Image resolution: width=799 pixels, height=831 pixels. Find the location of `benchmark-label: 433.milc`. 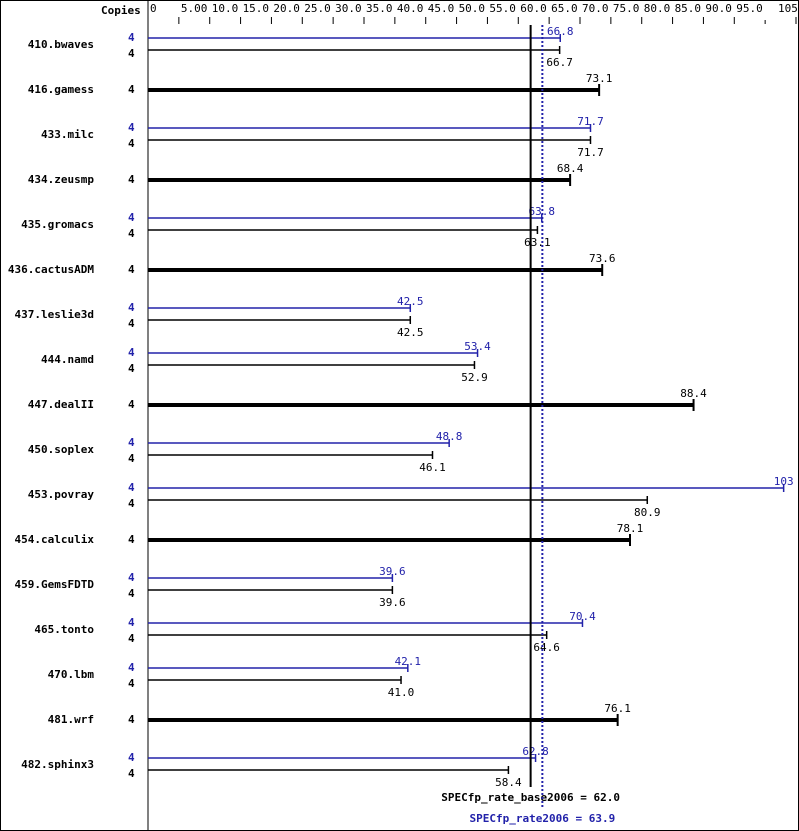

benchmark-label: 433.milc is located at coordinates (67, 134).